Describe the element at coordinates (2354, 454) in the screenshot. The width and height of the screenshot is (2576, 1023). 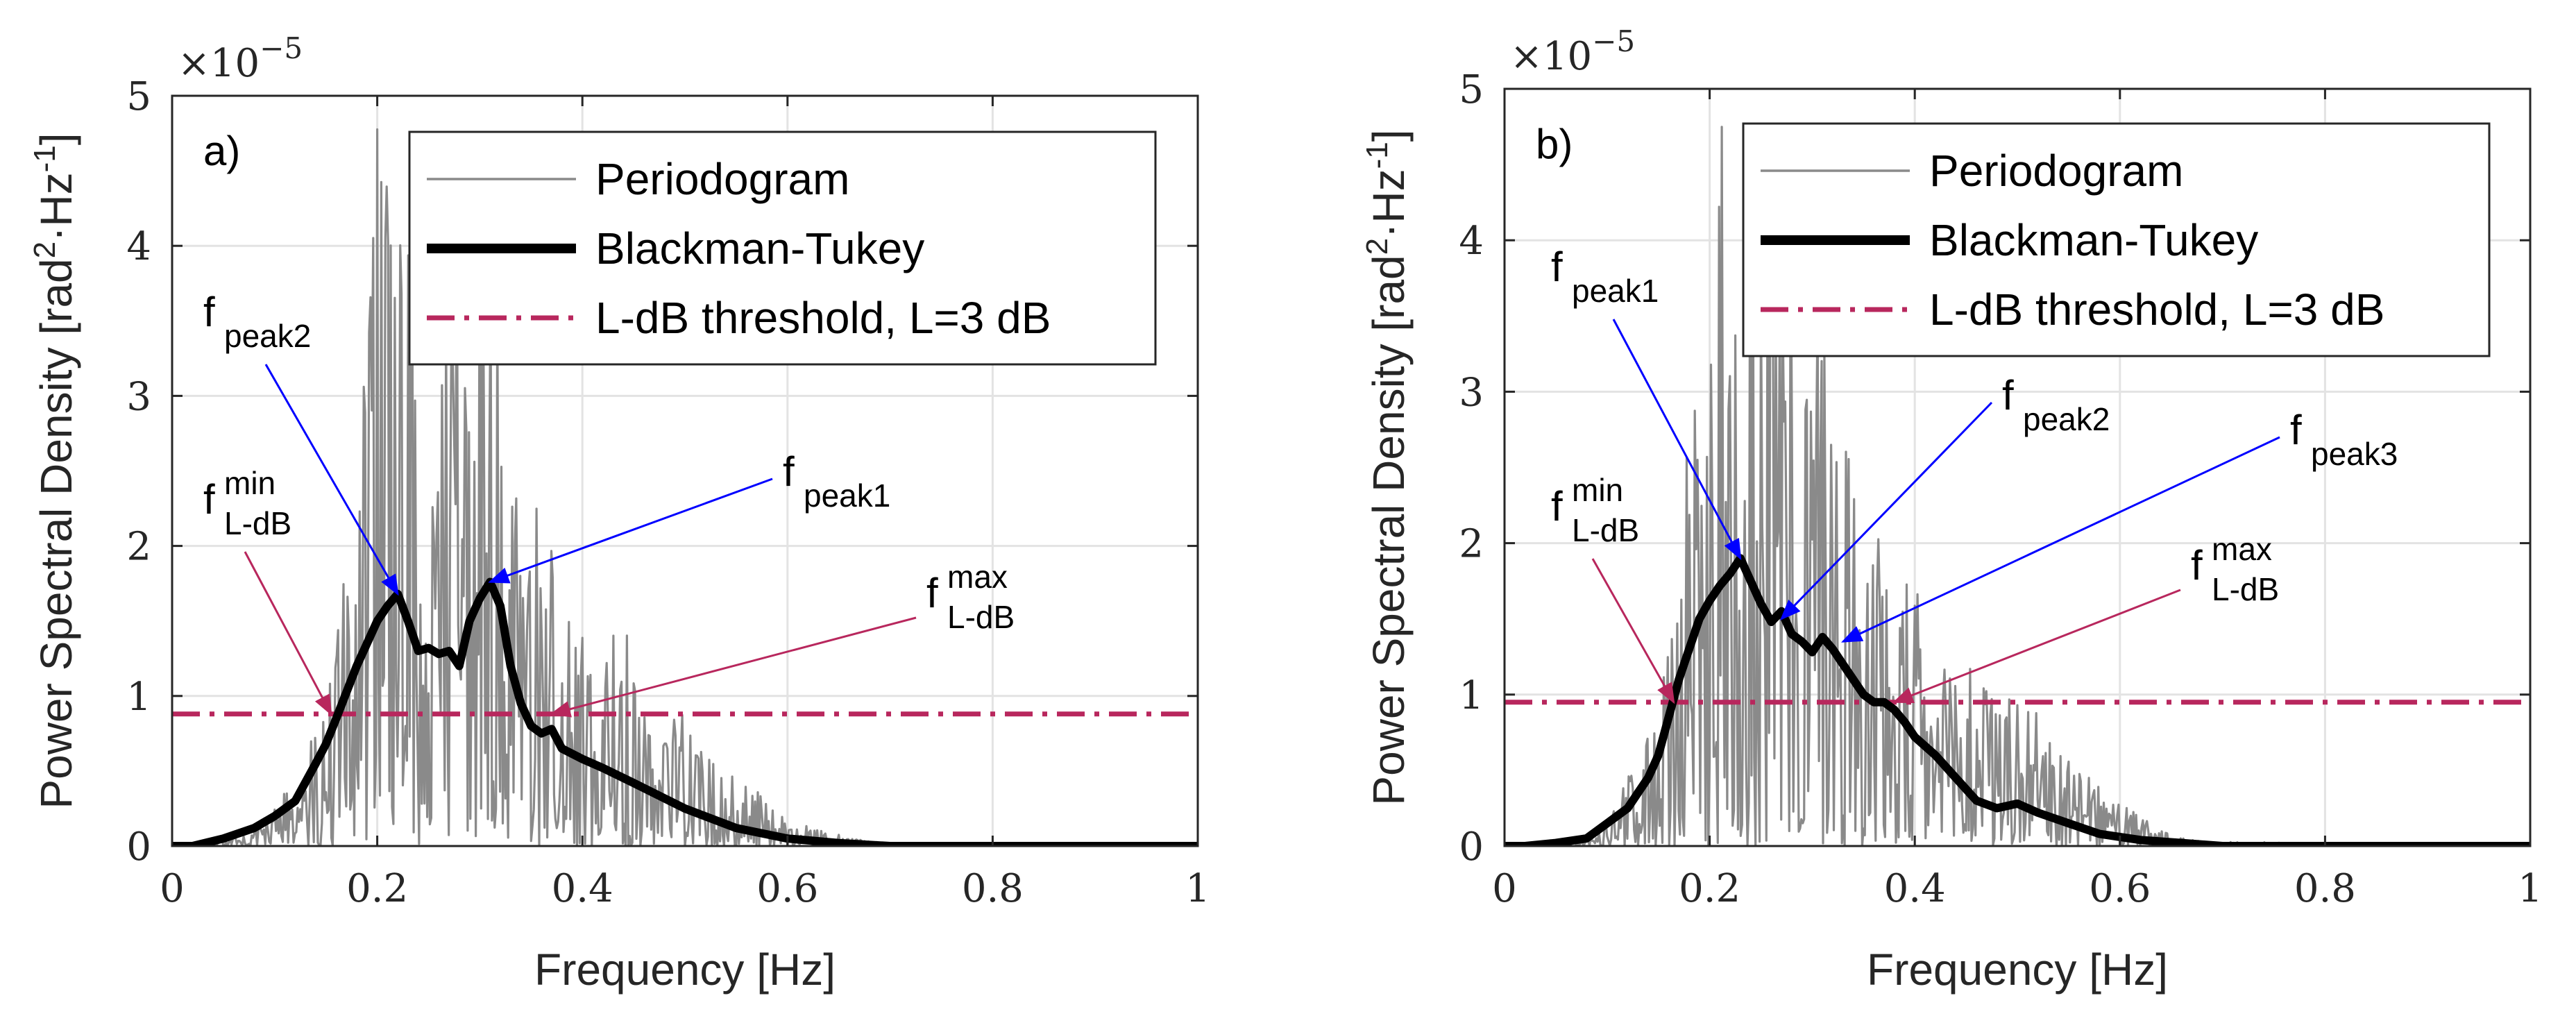
I see `annotation-sub: peak3` at that location.